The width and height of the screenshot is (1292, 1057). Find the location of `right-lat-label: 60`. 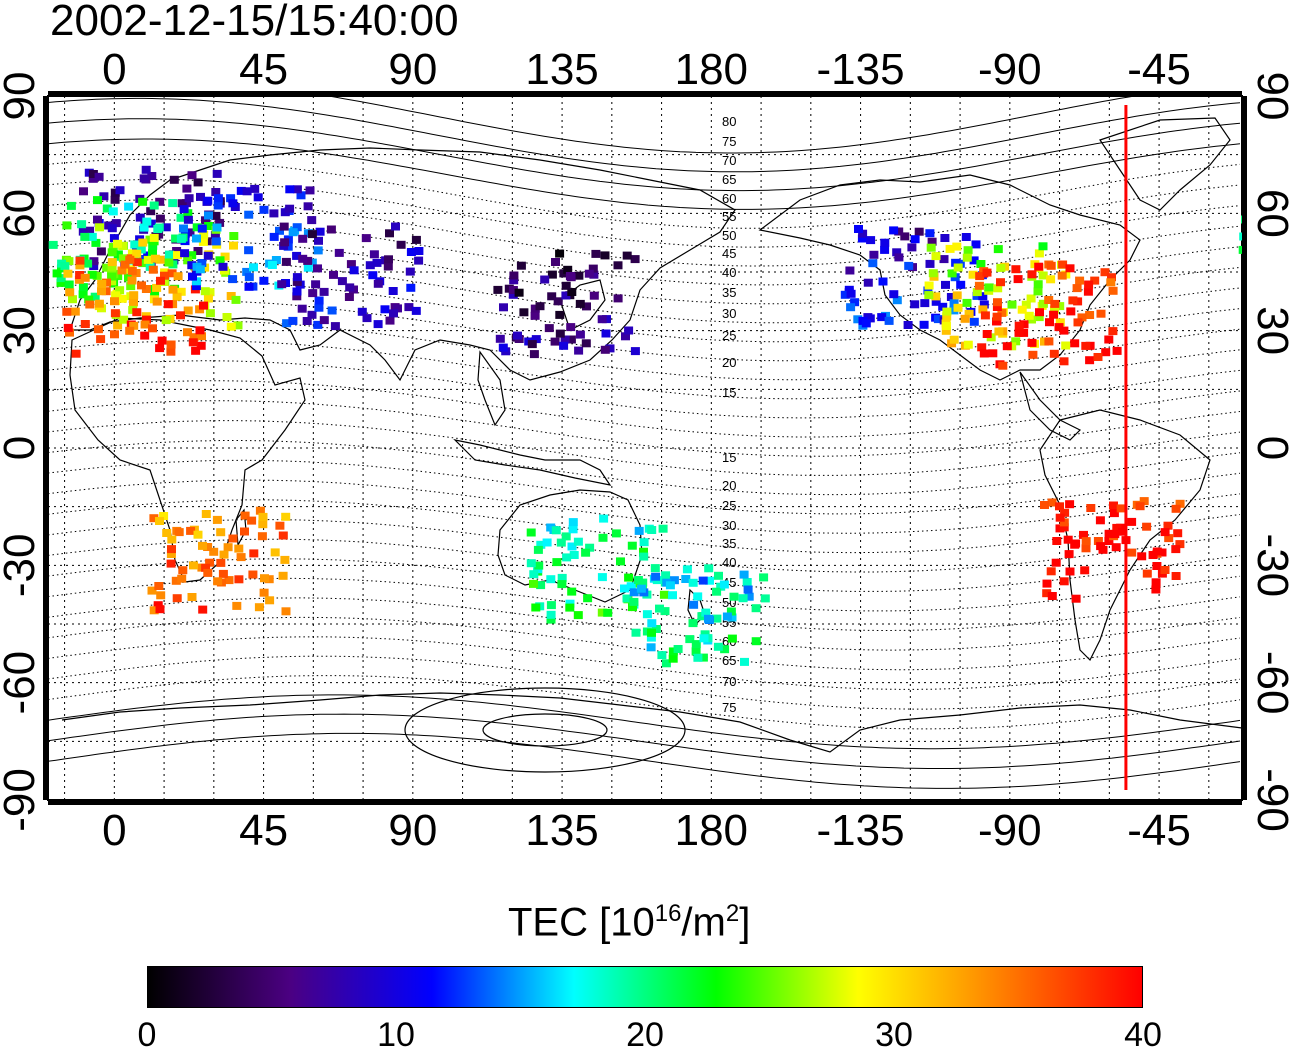

right-lat-label: 60 is located at coordinates (1270, 213).